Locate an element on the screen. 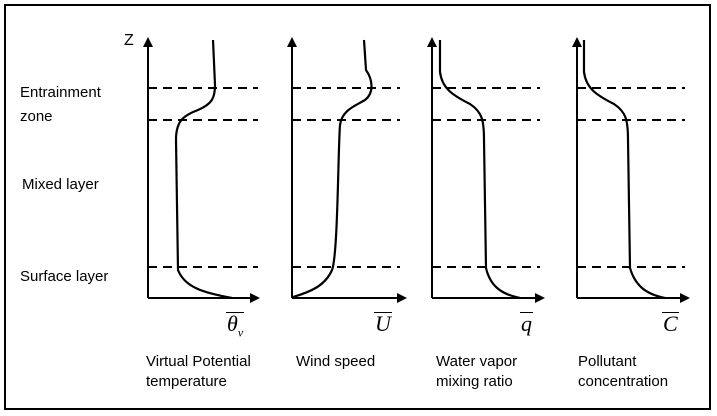 The height and width of the screenshot is (416, 717). symbol-theta: θ is located at coordinates (232, 323).